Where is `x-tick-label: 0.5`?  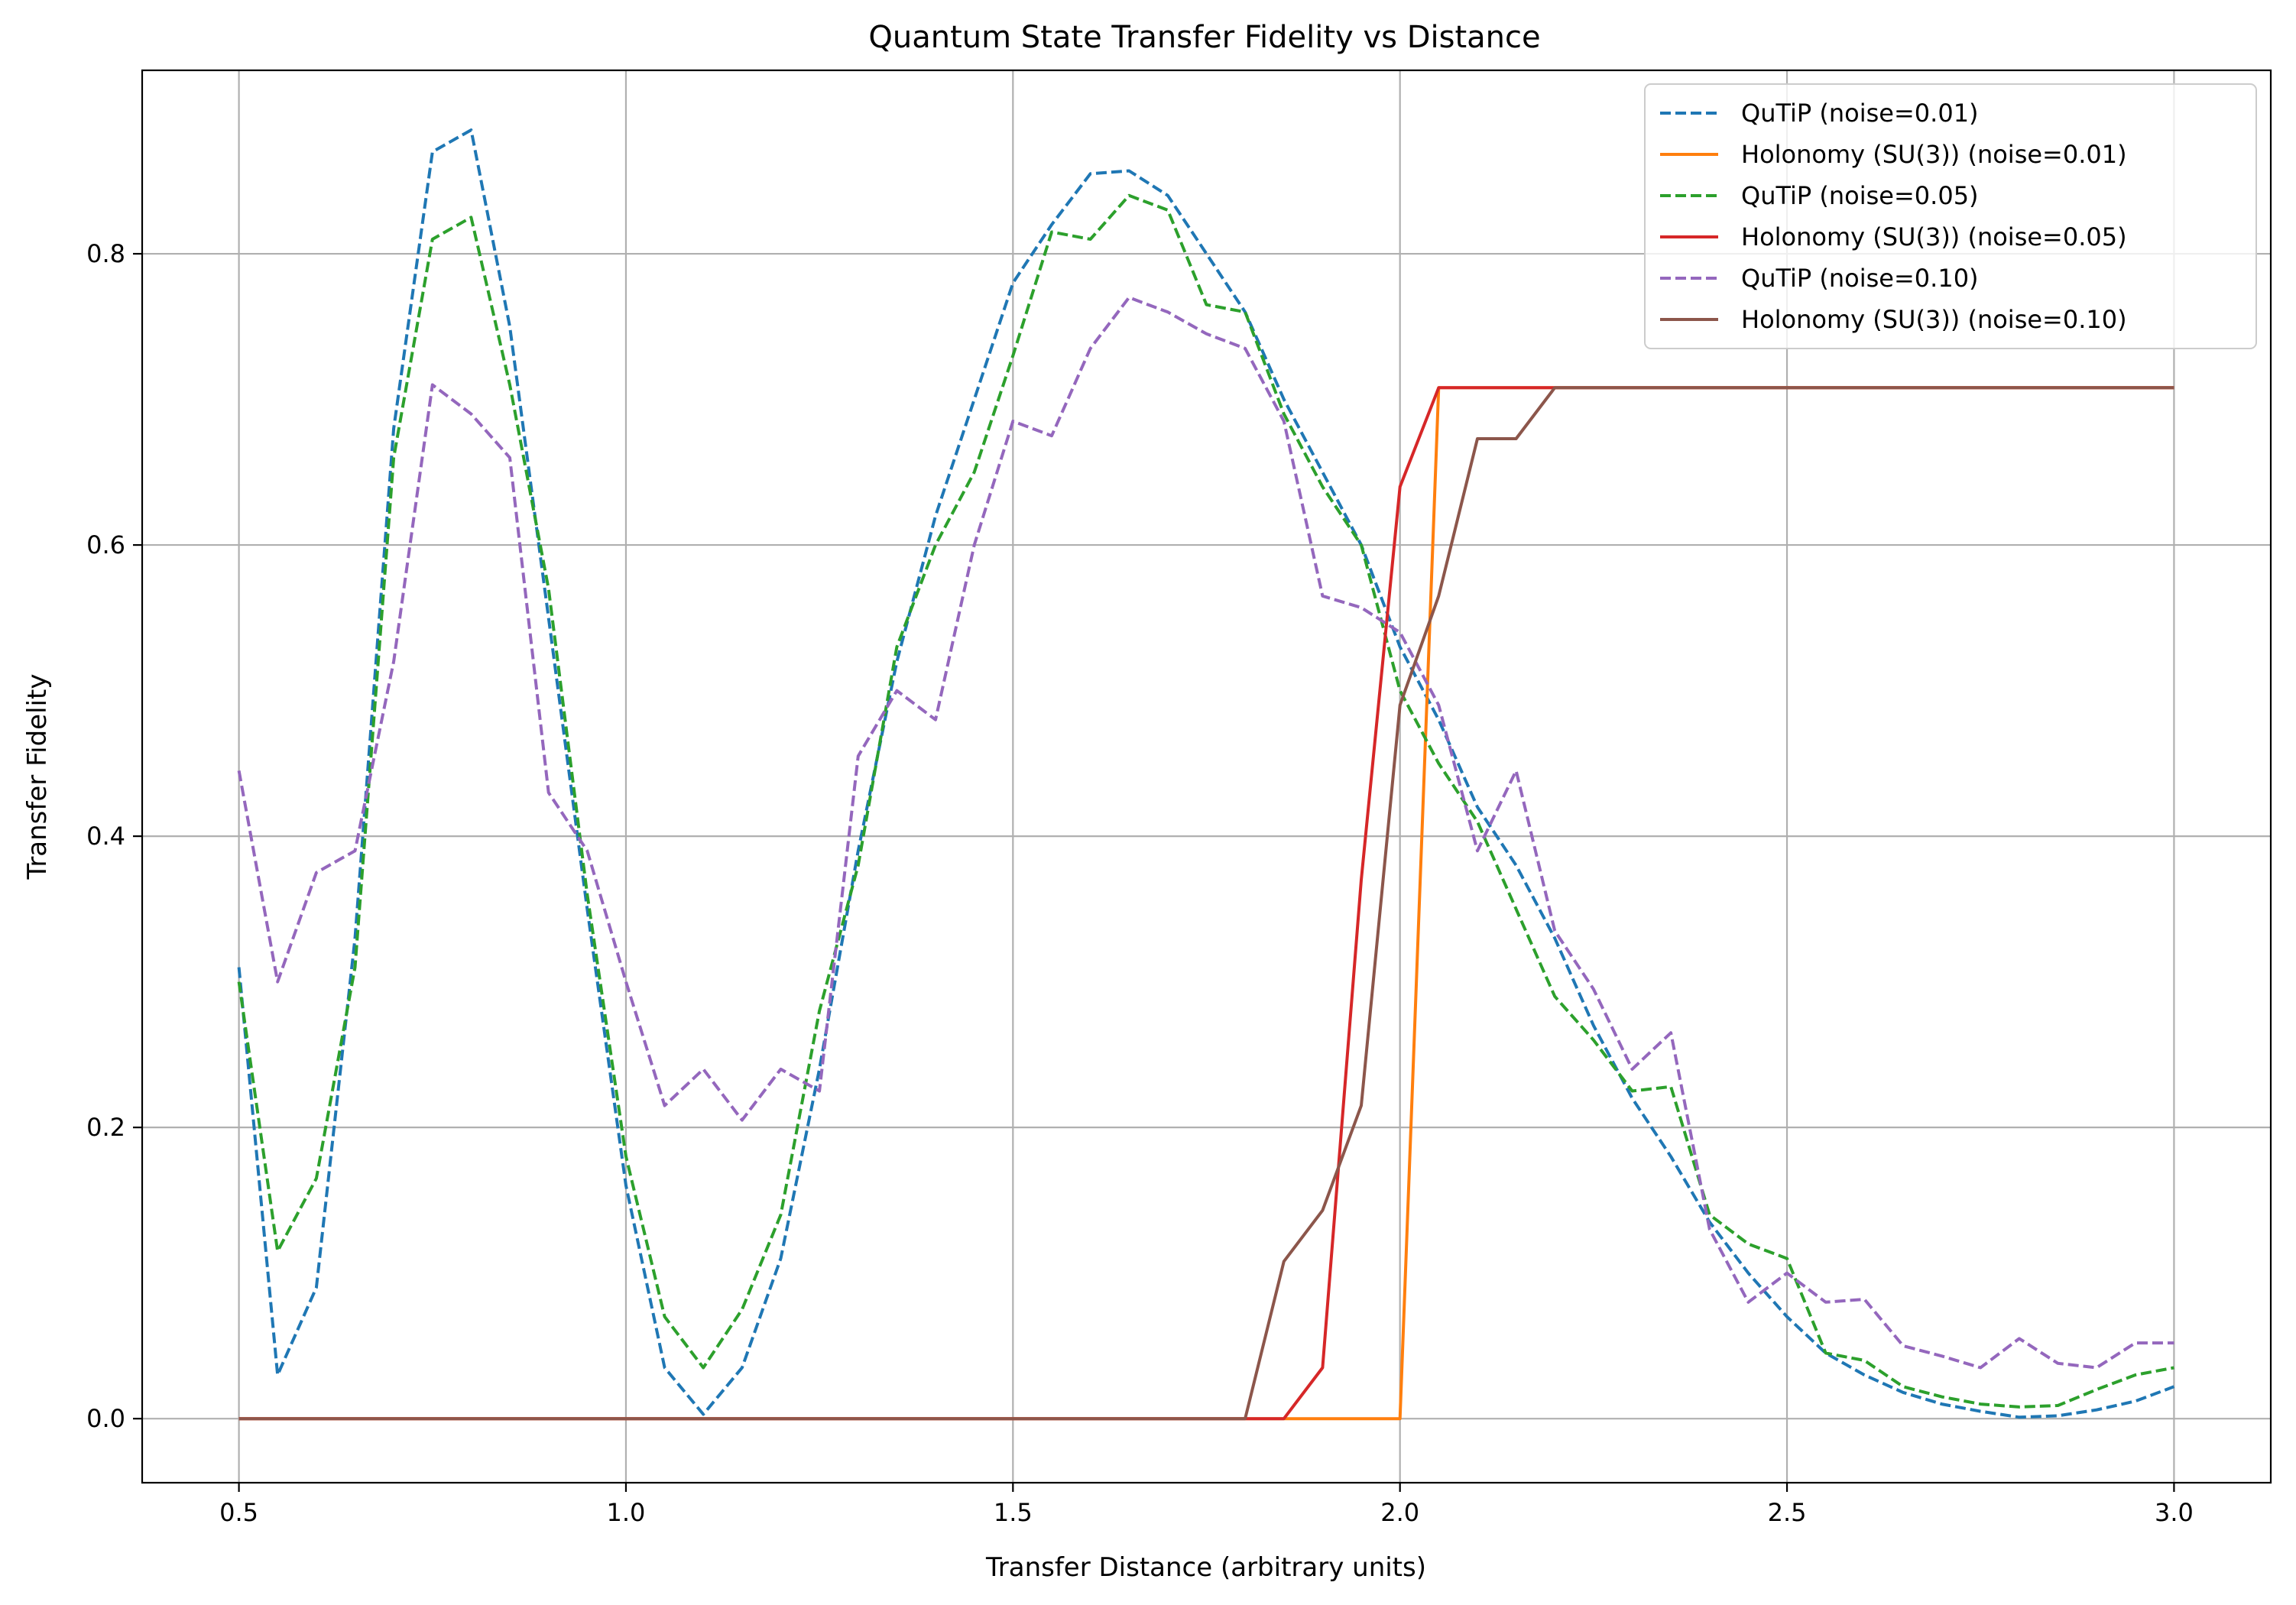 x-tick-label: 0.5 is located at coordinates (239, 1512).